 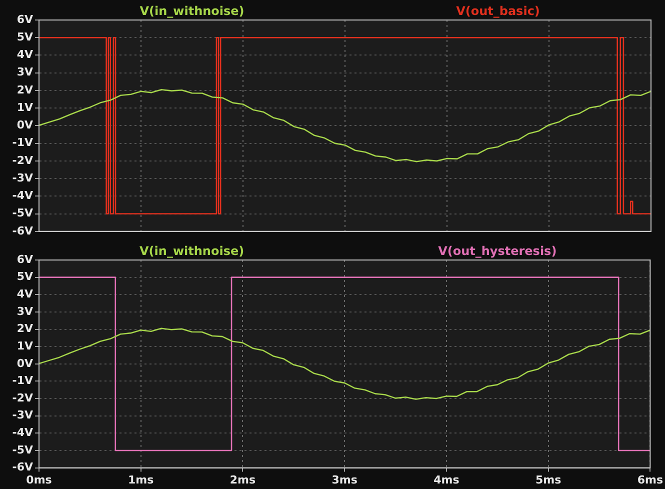 What do you see at coordinates (345, 479) in the screenshot?
I see `x-tick-label: 3ms` at bounding box center [345, 479].